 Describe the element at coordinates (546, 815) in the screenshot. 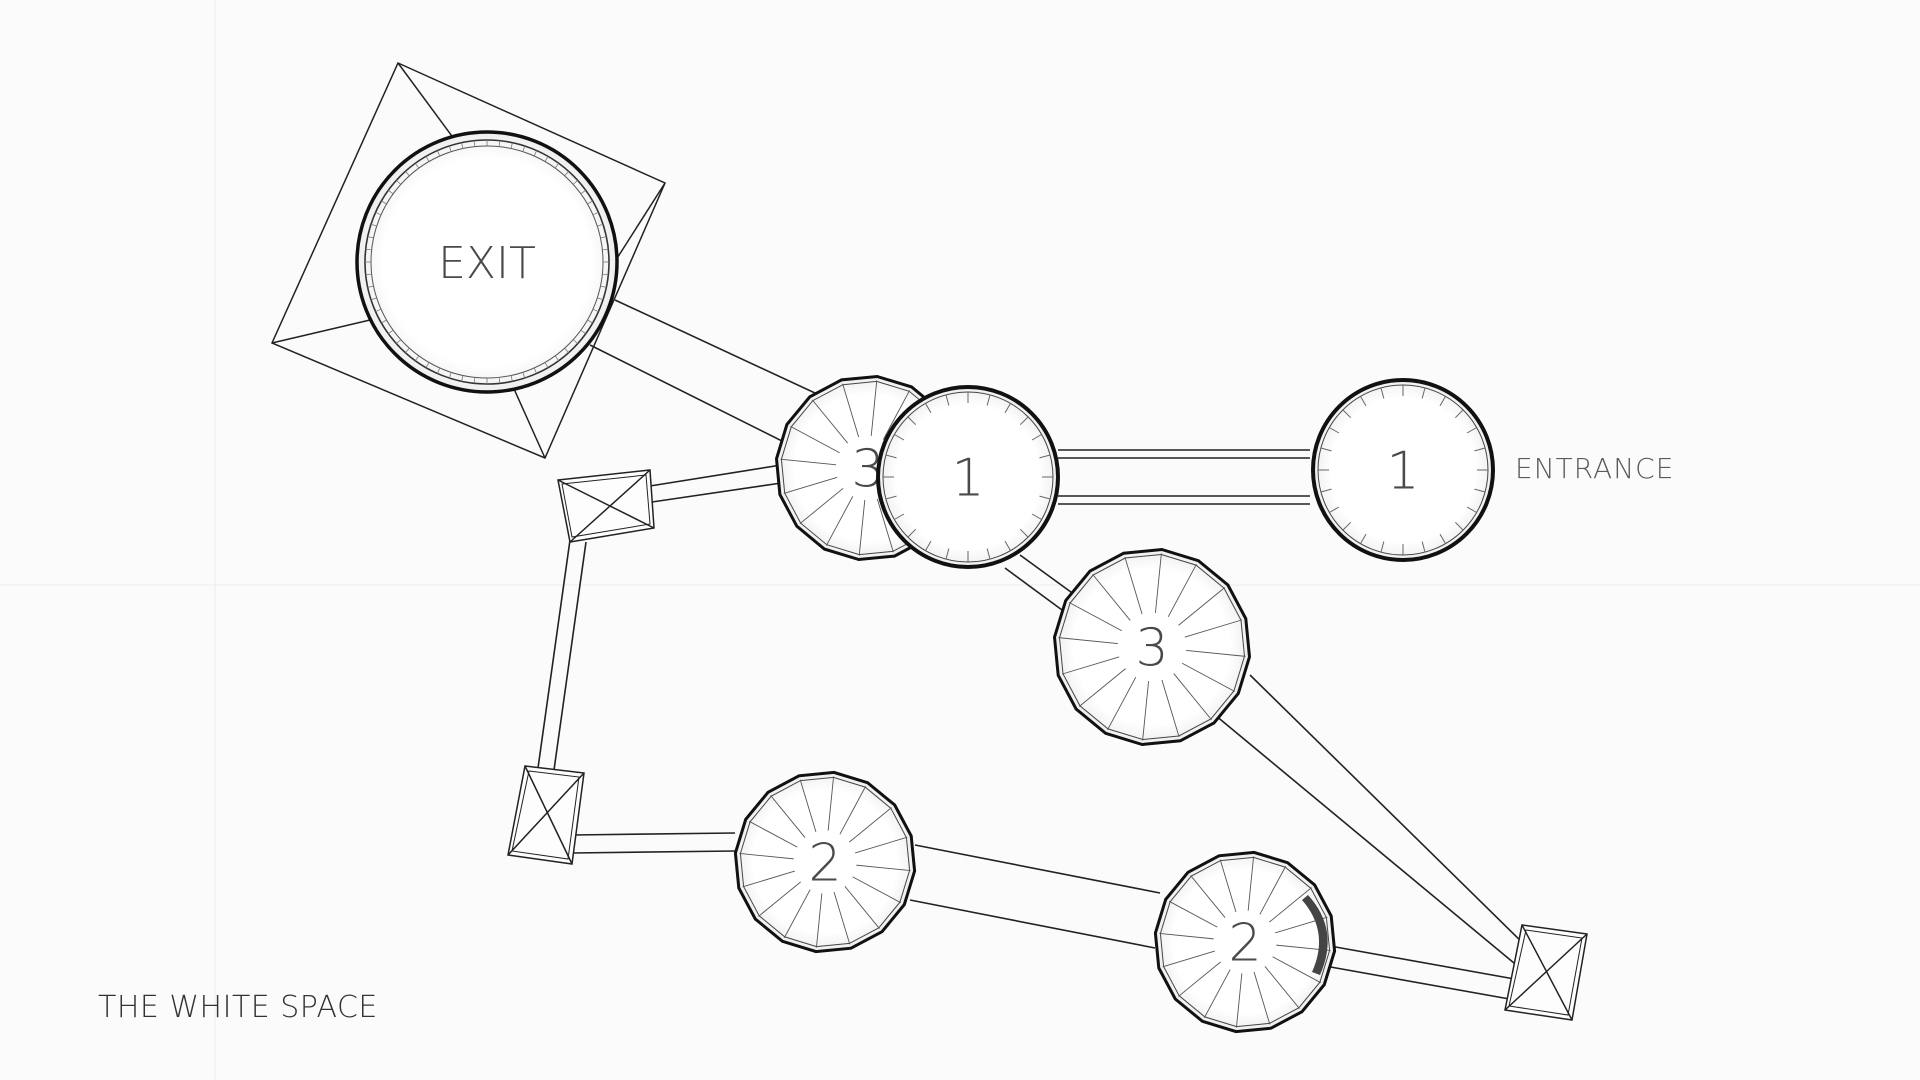

I see `node-b` at that location.